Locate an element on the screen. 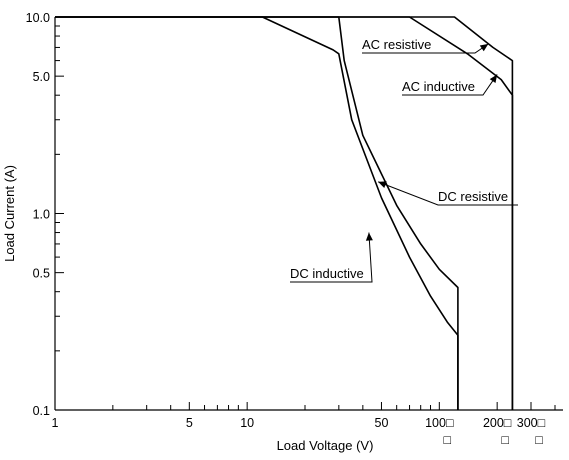  annotation-dc-resistive: DC resistive is located at coordinates (447, 193).